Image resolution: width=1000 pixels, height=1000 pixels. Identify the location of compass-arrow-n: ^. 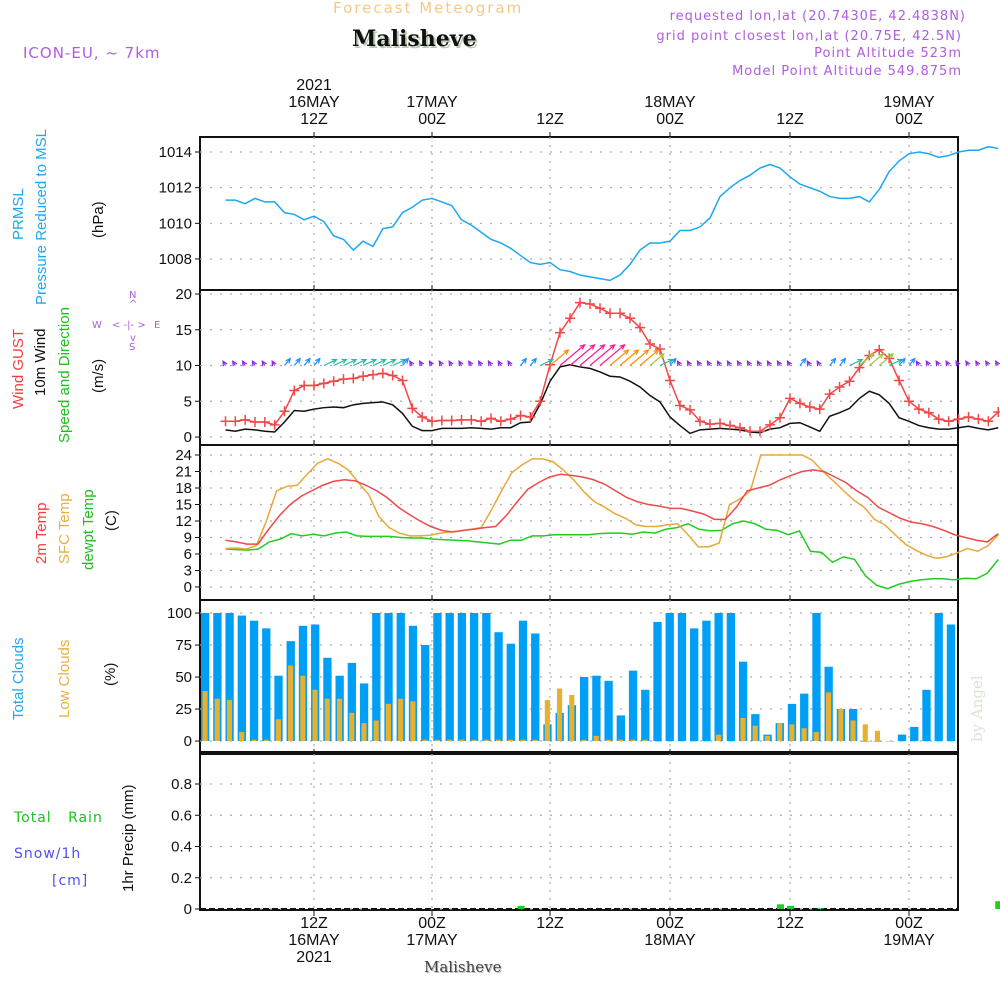
(133, 304).